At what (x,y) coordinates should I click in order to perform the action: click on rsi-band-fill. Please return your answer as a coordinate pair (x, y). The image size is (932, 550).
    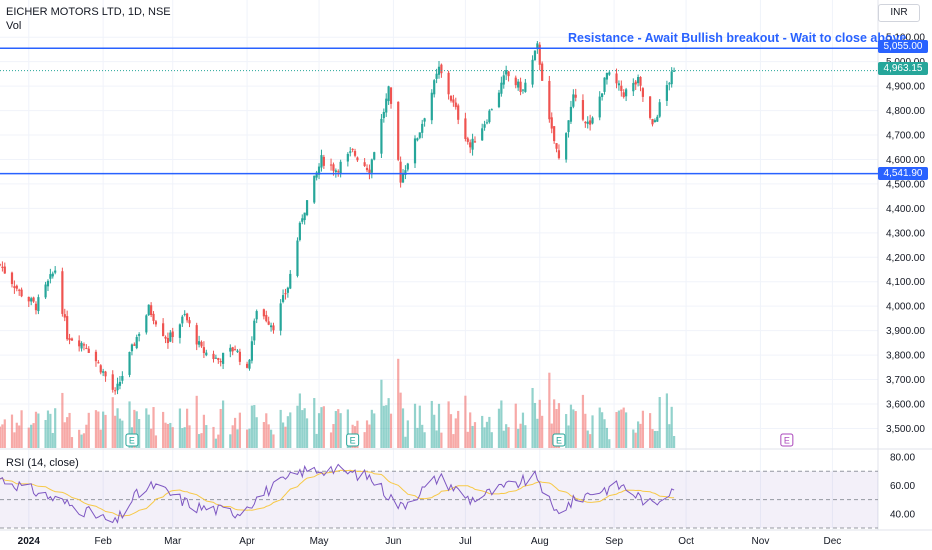
    Looking at the image, I should click on (439, 499).